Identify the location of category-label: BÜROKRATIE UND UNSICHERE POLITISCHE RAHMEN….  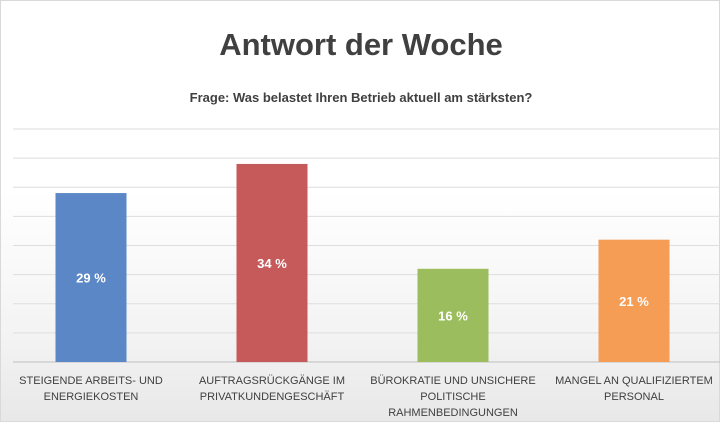
(453, 397).